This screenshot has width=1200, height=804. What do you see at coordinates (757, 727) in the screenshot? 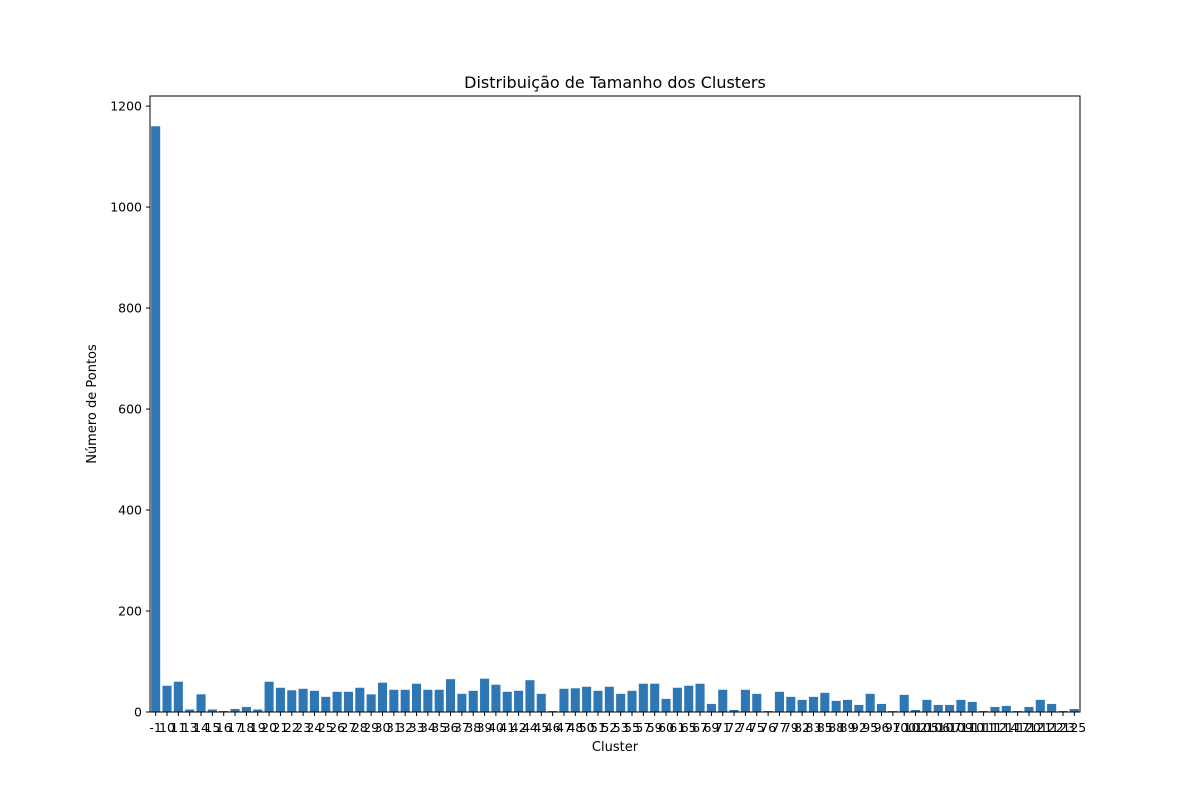
I see `x-tick-label: 75` at bounding box center [757, 727].